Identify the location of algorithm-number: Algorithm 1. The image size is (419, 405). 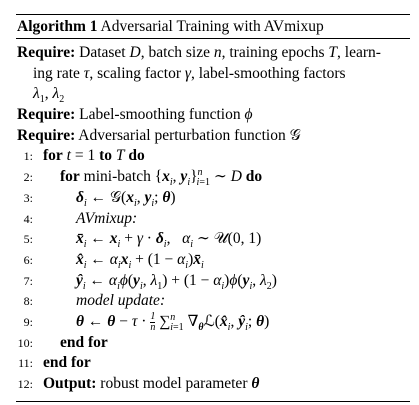
(57, 26).